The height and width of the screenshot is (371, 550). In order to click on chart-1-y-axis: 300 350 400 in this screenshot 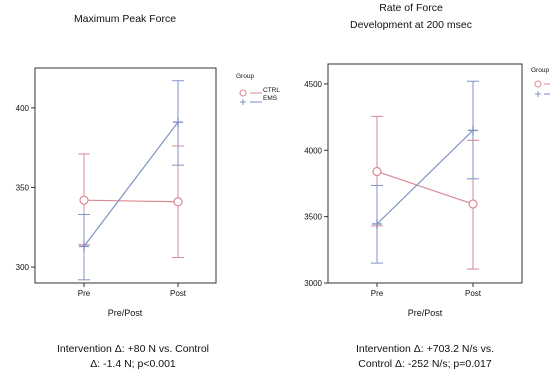, I will do `click(25, 188)`.